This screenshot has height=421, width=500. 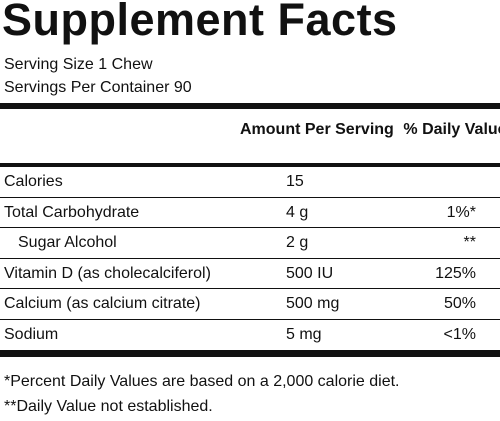 What do you see at coordinates (98, 87) in the screenshot?
I see `servings-per-container: Servings Per Container 90` at bounding box center [98, 87].